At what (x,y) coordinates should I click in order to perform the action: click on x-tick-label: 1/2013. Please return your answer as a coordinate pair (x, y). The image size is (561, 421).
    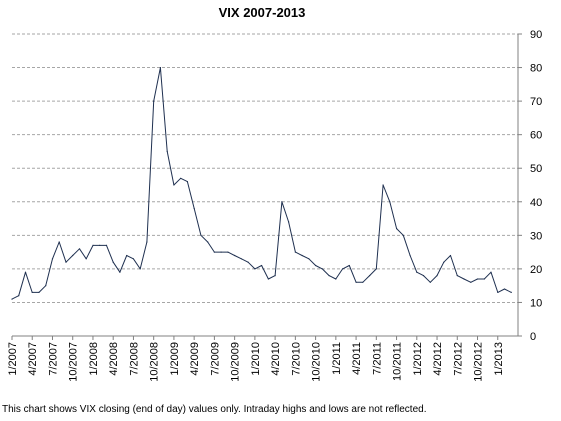
    Looking at the image, I should click on (499, 359).